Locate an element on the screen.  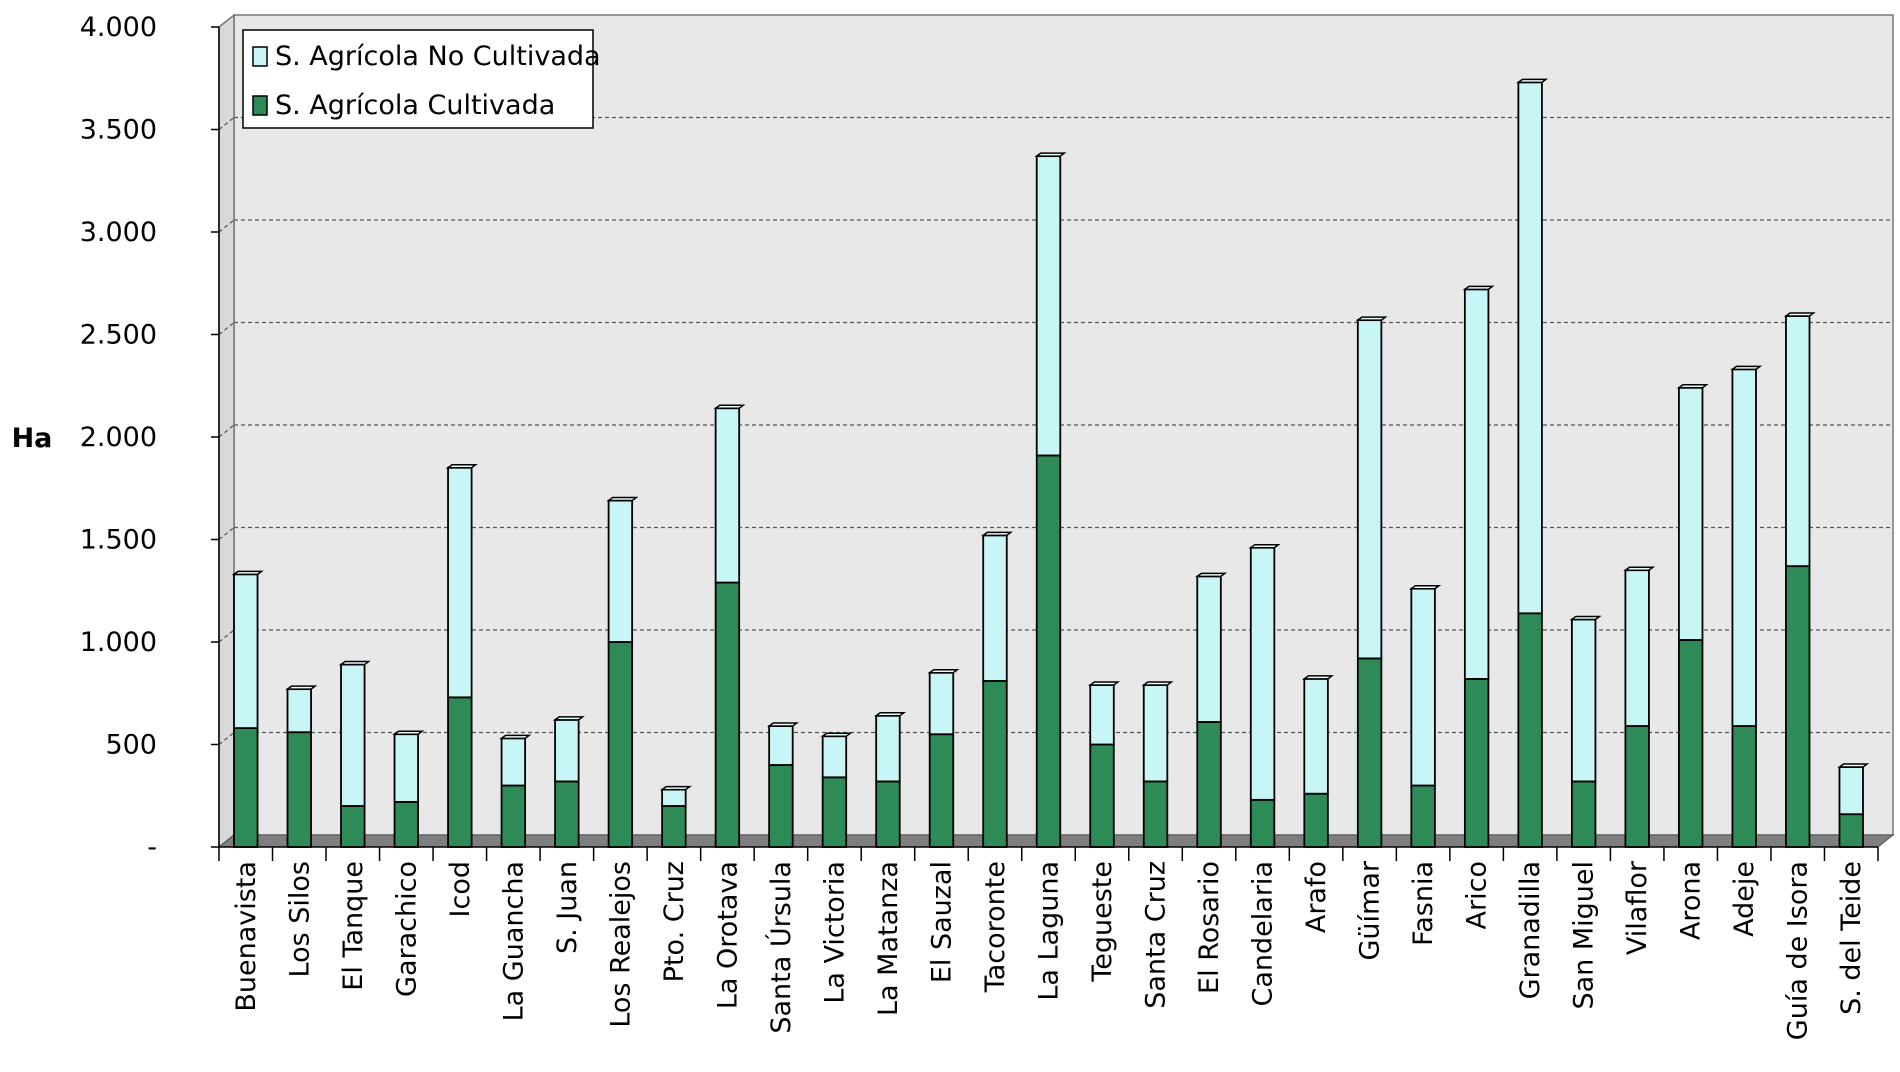
legend-label: S. Agrícola No Cultivada is located at coordinates (438, 56).